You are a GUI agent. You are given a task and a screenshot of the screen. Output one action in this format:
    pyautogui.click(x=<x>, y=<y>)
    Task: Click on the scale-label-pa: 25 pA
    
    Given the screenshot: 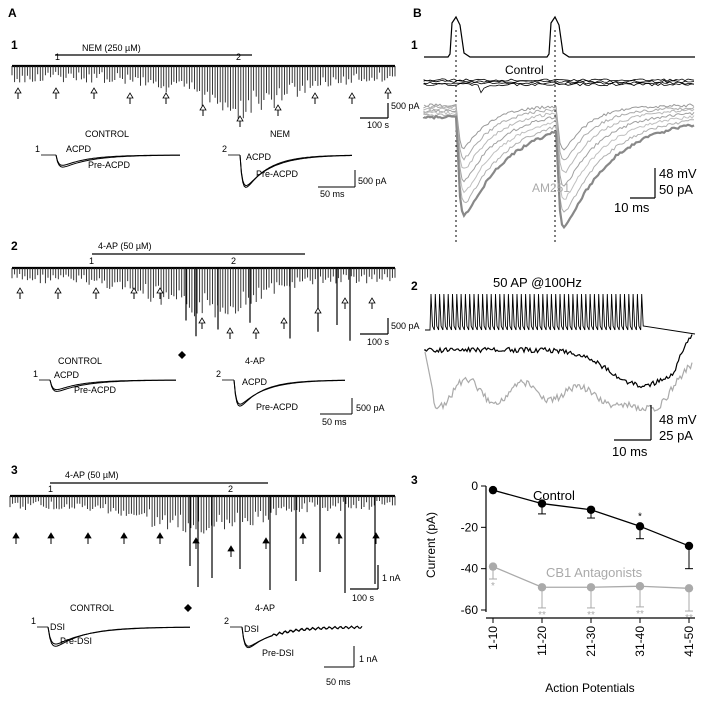 What is the action you would take?
    pyautogui.click(x=676, y=435)
    